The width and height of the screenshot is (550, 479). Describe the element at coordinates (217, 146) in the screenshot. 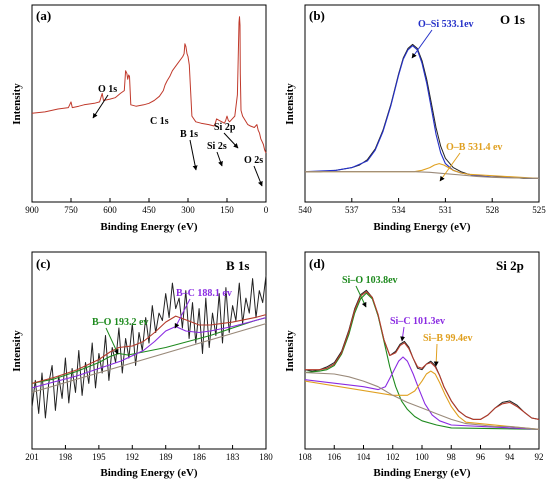

I see `peak-annotation: Si 2s` at that location.